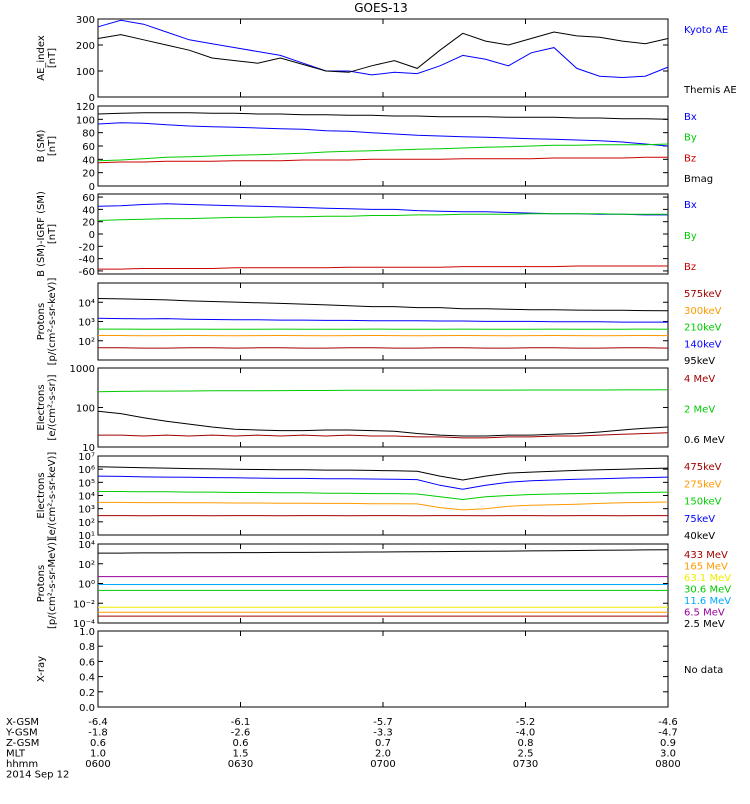 The width and height of the screenshot is (750, 804). I want to click on y-tick-label: 1.0, so click(87, 632).